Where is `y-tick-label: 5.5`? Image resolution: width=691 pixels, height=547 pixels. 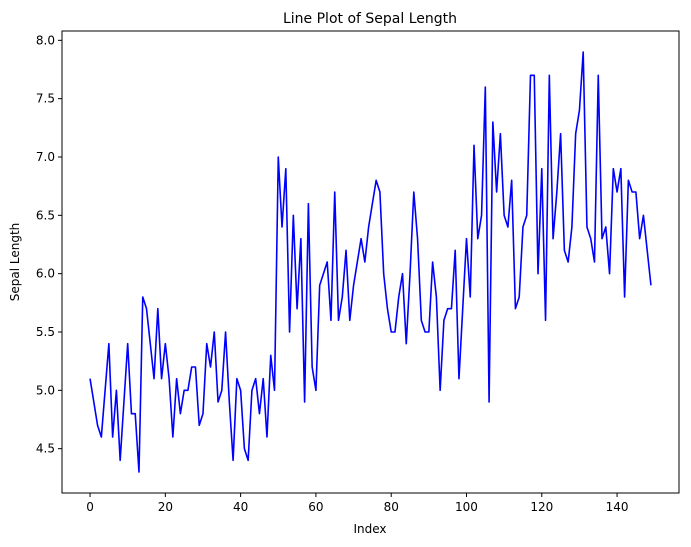 y-tick-label: 5.5 is located at coordinates (45, 332).